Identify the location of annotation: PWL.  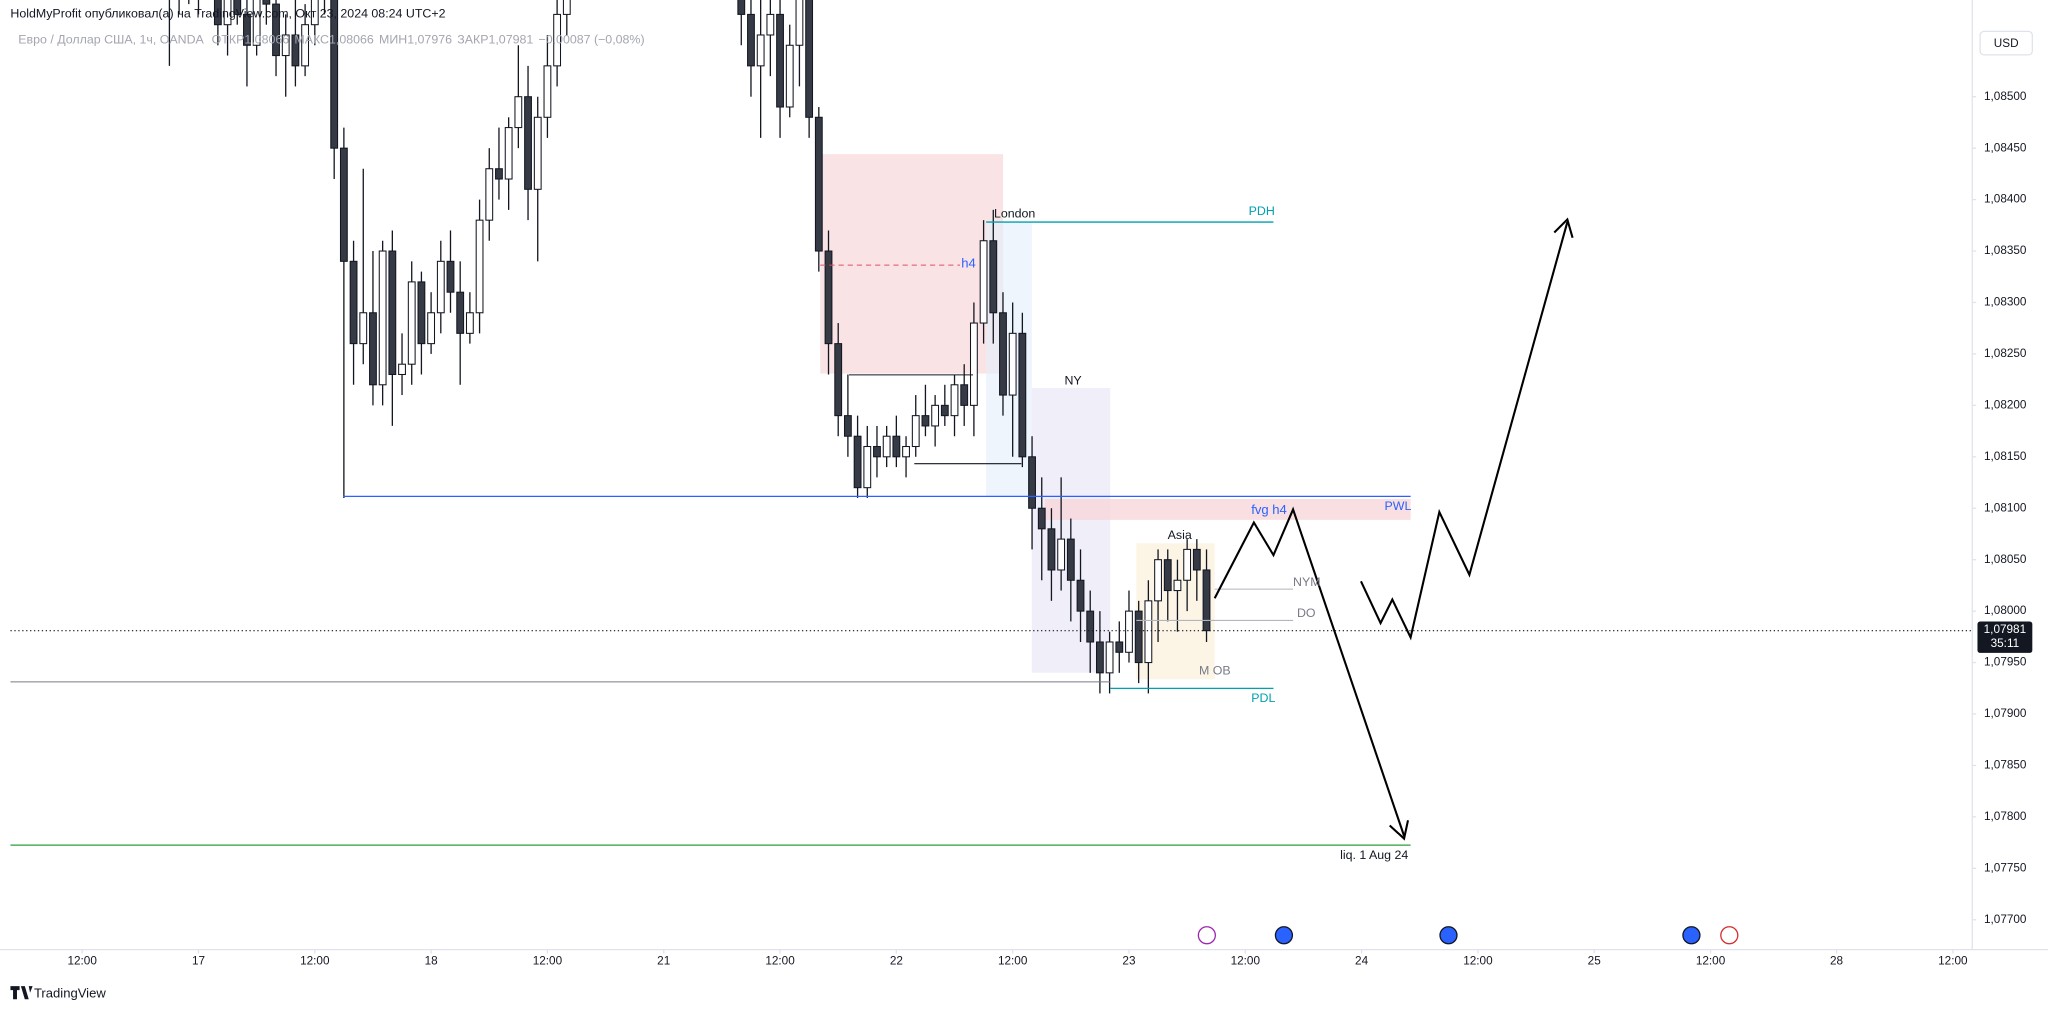
(1397, 506).